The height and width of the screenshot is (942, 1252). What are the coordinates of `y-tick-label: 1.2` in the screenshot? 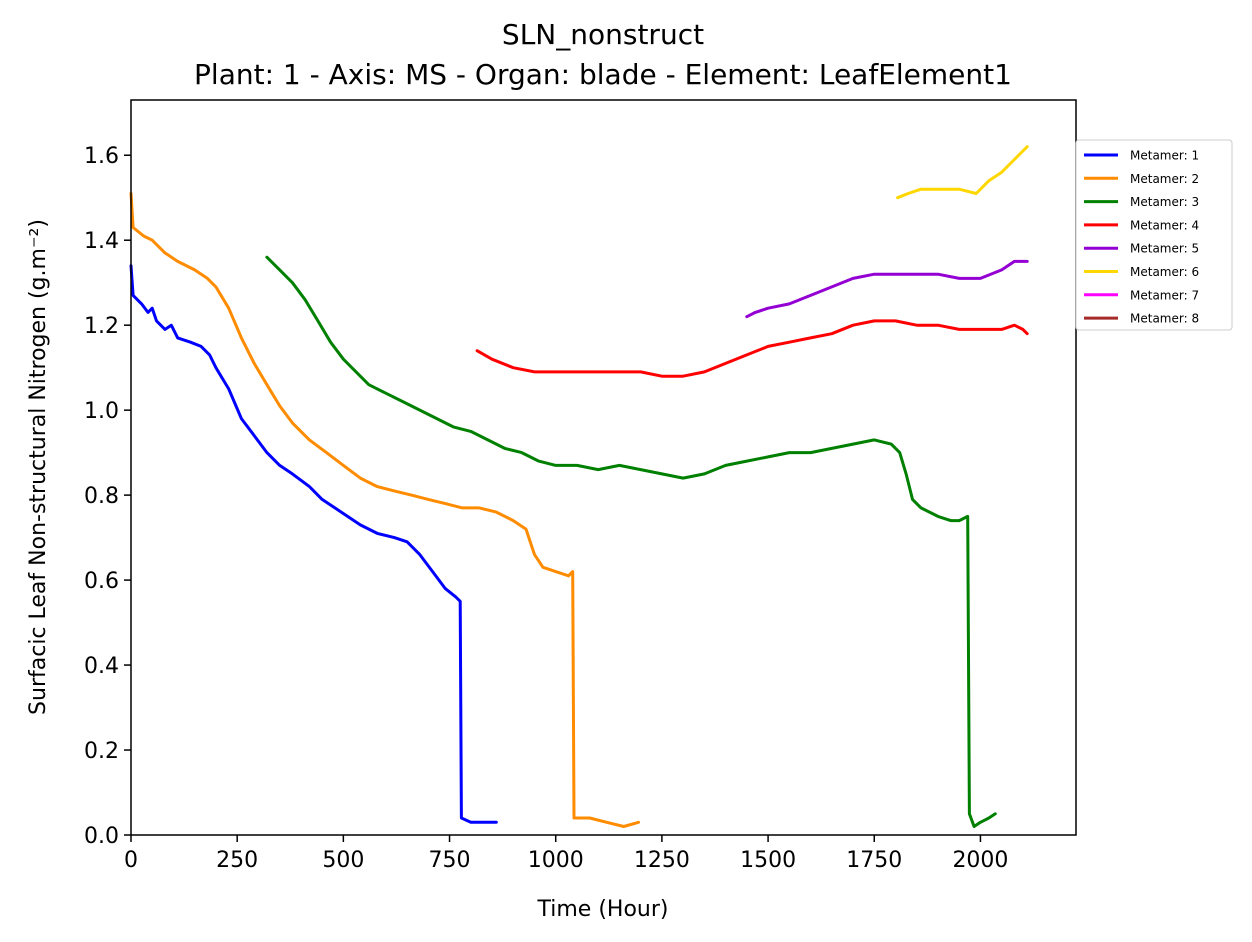 It's located at (101, 326).